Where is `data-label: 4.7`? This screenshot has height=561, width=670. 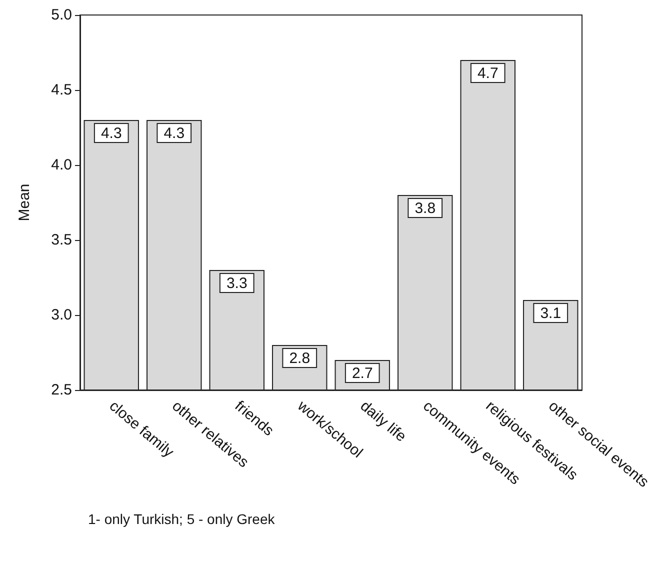
data-label: 4.7 is located at coordinates (487, 73).